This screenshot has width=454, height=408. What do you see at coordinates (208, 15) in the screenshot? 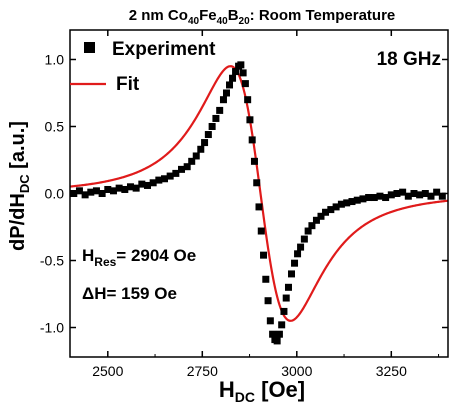
I see `title-part-mid1: Fe` at bounding box center [208, 15].